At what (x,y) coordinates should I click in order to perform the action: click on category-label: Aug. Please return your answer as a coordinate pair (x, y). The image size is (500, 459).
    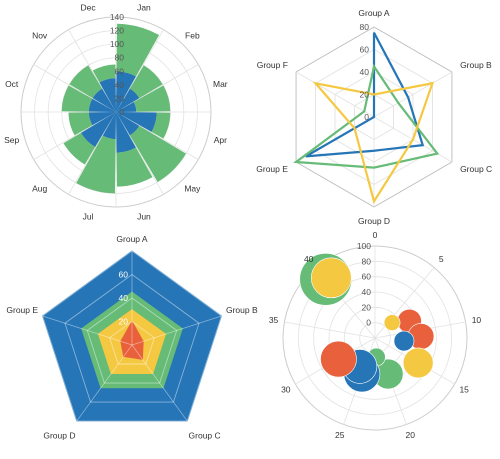
    Looking at the image, I should click on (39, 188).